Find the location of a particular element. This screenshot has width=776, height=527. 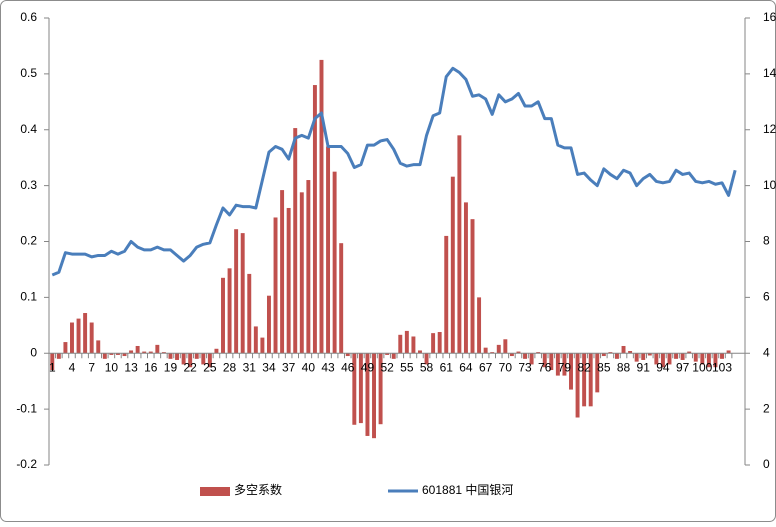

y2-tick-label: 0 is located at coordinates (766, 464).